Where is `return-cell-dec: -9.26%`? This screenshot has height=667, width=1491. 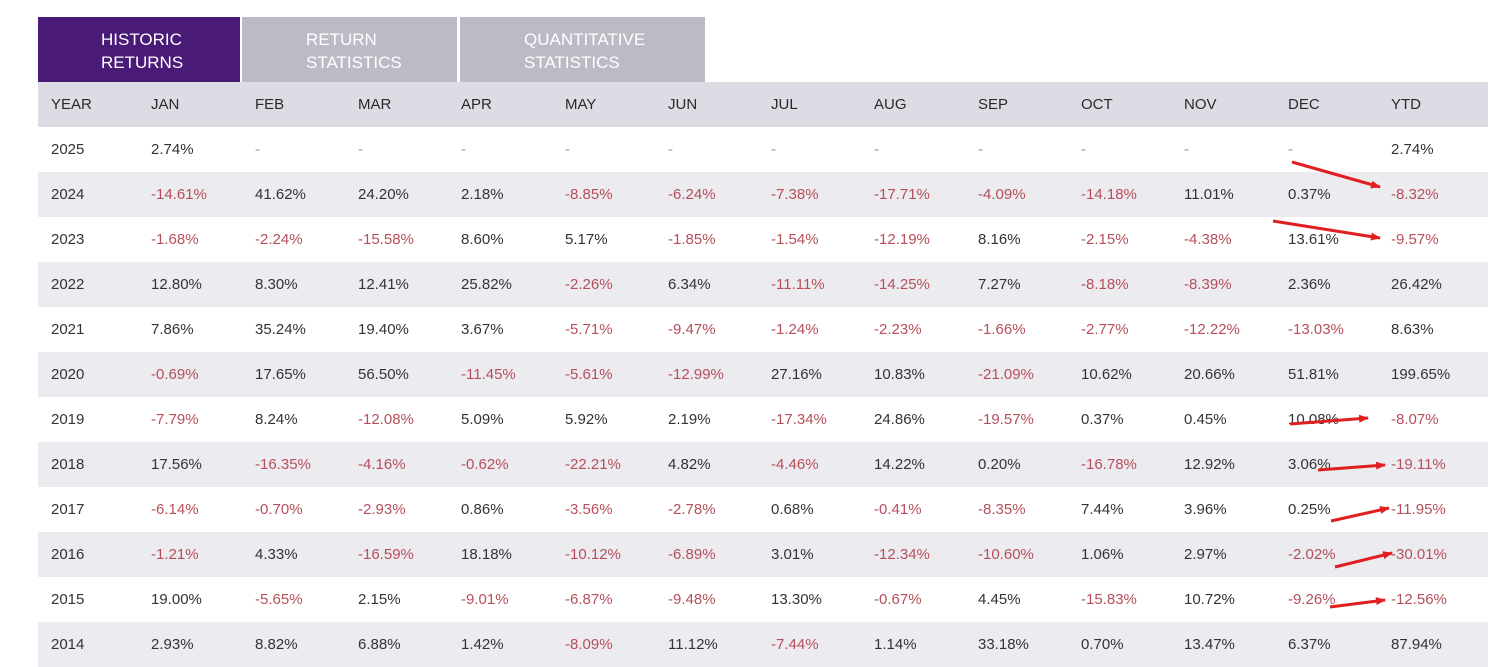 return-cell-dec: -9.26% is located at coordinates (1312, 599).